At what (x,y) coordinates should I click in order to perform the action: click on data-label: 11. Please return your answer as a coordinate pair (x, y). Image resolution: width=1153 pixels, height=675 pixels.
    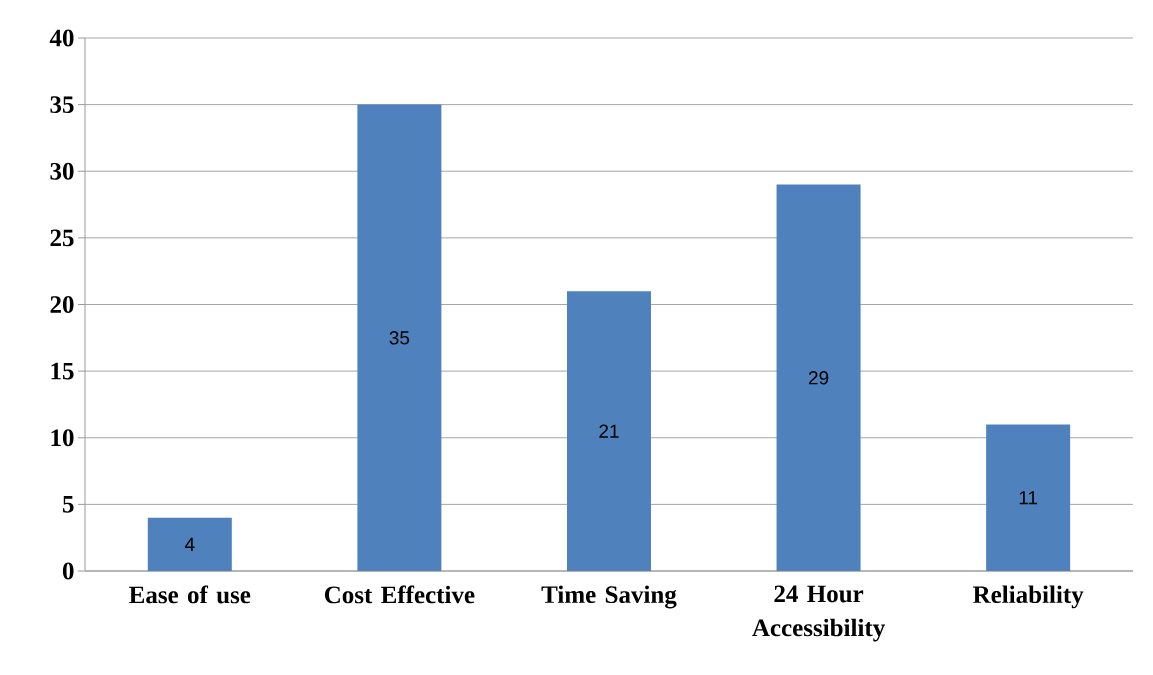
    Looking at the image, I should click on (1028, 498).